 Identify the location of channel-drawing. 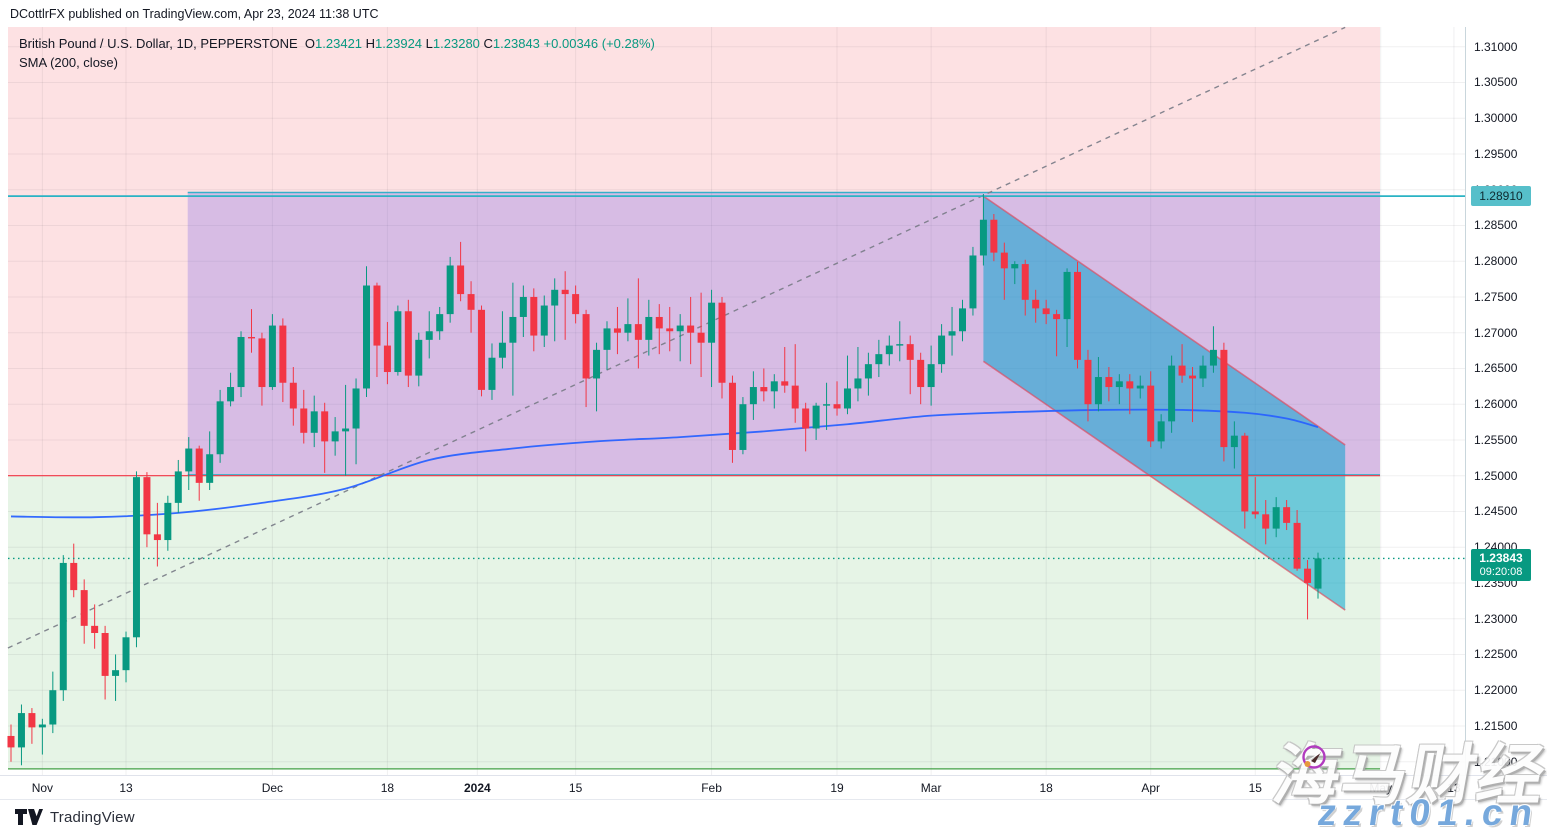
(1164, 403).